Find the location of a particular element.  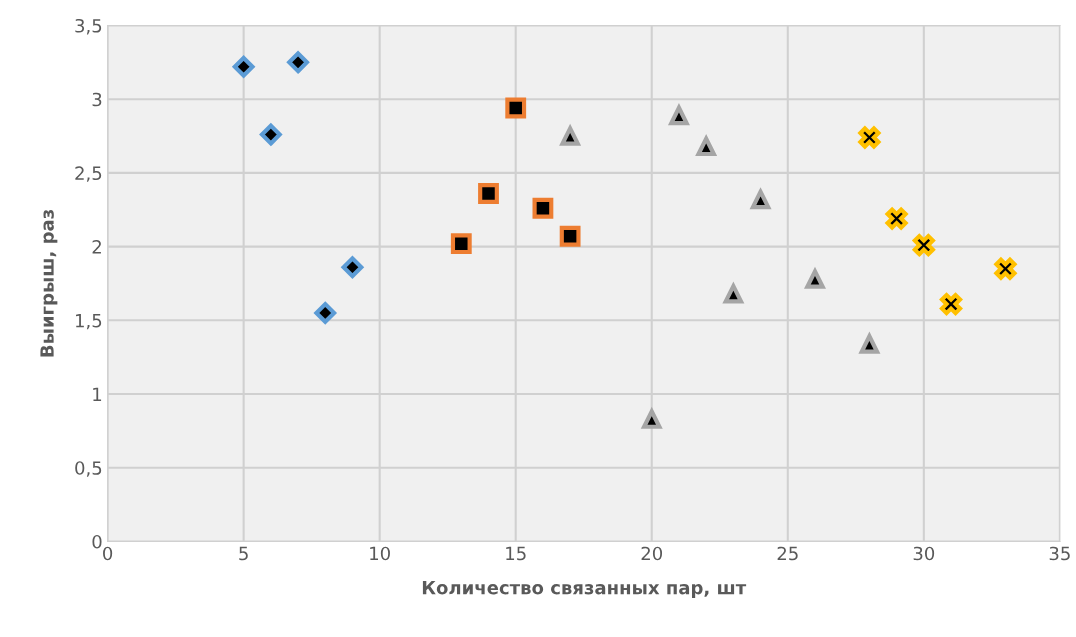

x-tick-label: 15 is located at coordinates (516, 553).